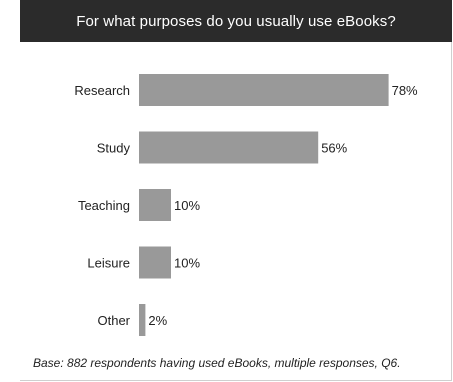 The height and width of the screenshot is (382, 453). Describe the element at coordinates (113, 320) in the screenshot. I see `category-label-other: Other` at that location.